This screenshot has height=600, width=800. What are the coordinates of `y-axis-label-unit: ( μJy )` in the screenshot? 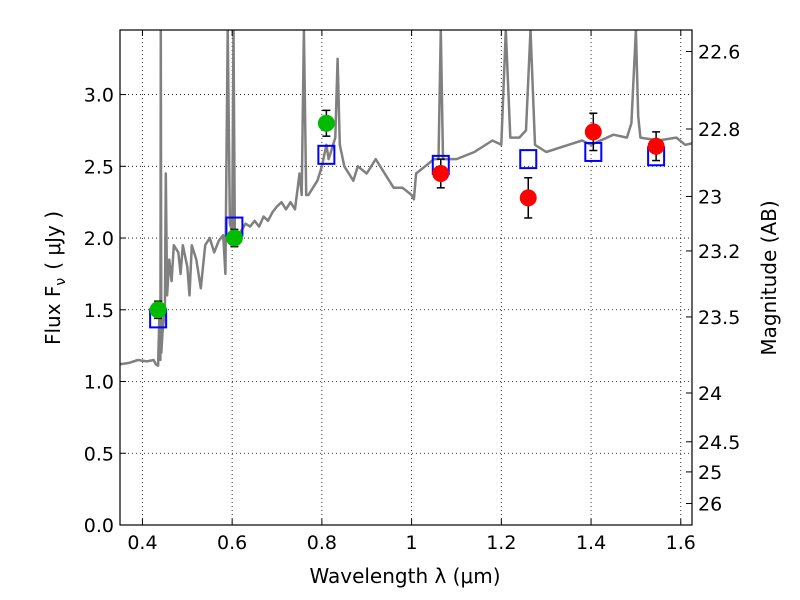 It's located at (53, 240).